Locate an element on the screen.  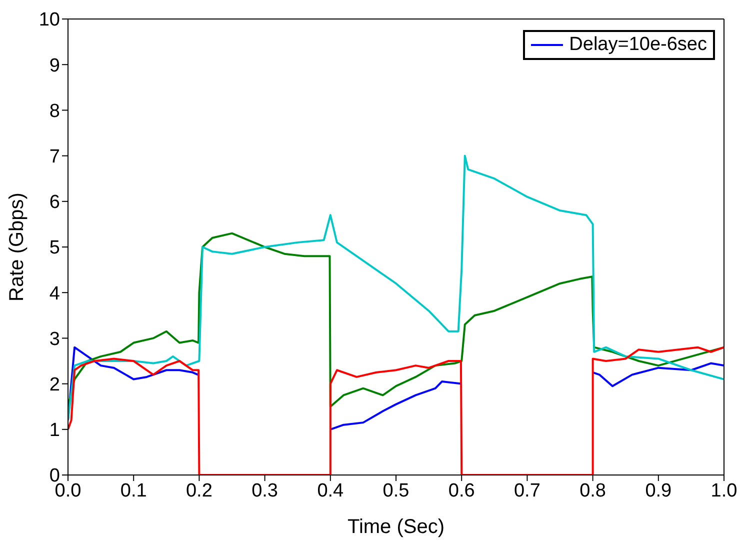
x-tick-label: 0.8 is located at coordinates (593, 491).